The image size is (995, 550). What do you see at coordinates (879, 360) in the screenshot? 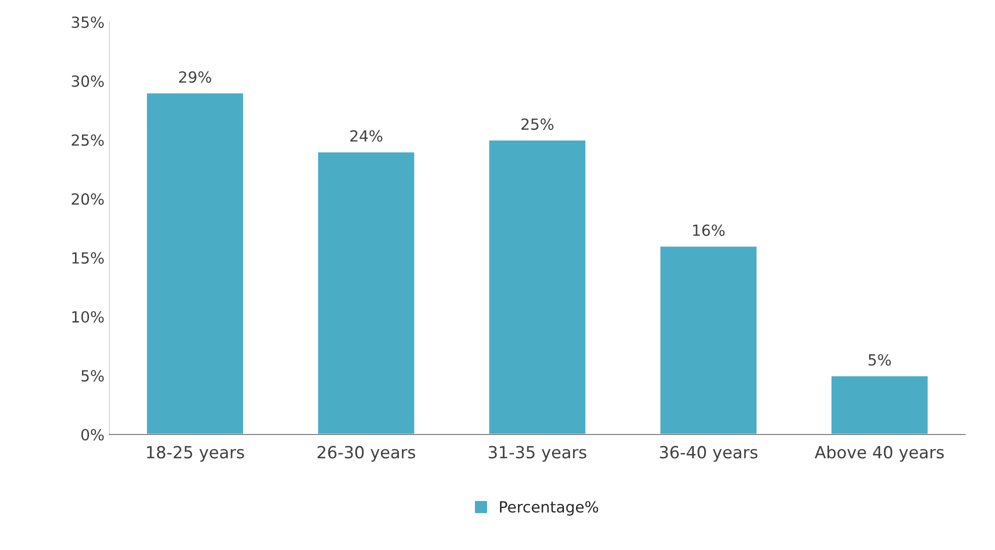
I see `data-label: 5%` at bounding box center [879, 360].